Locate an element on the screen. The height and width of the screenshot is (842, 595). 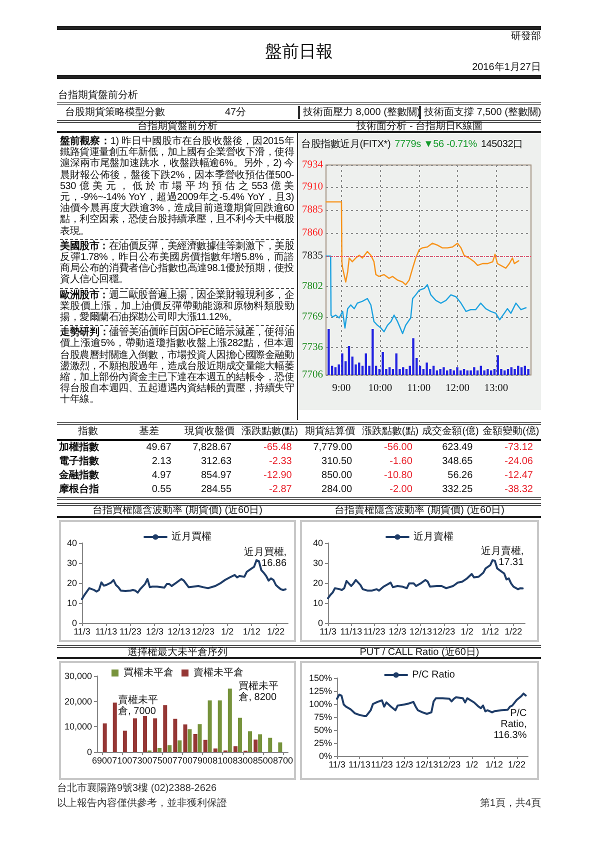
text: -2.87 is located at coordinates (280, 489).